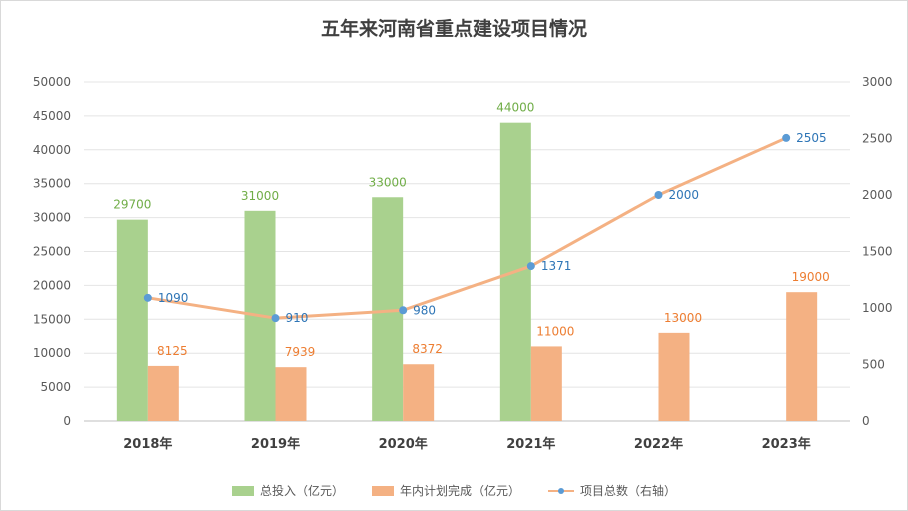 This screenshot has height=511, width=908. Describe the element at coordinates (52, 218) in the screenshot. I see `left-tick-label: 30000` at that location.